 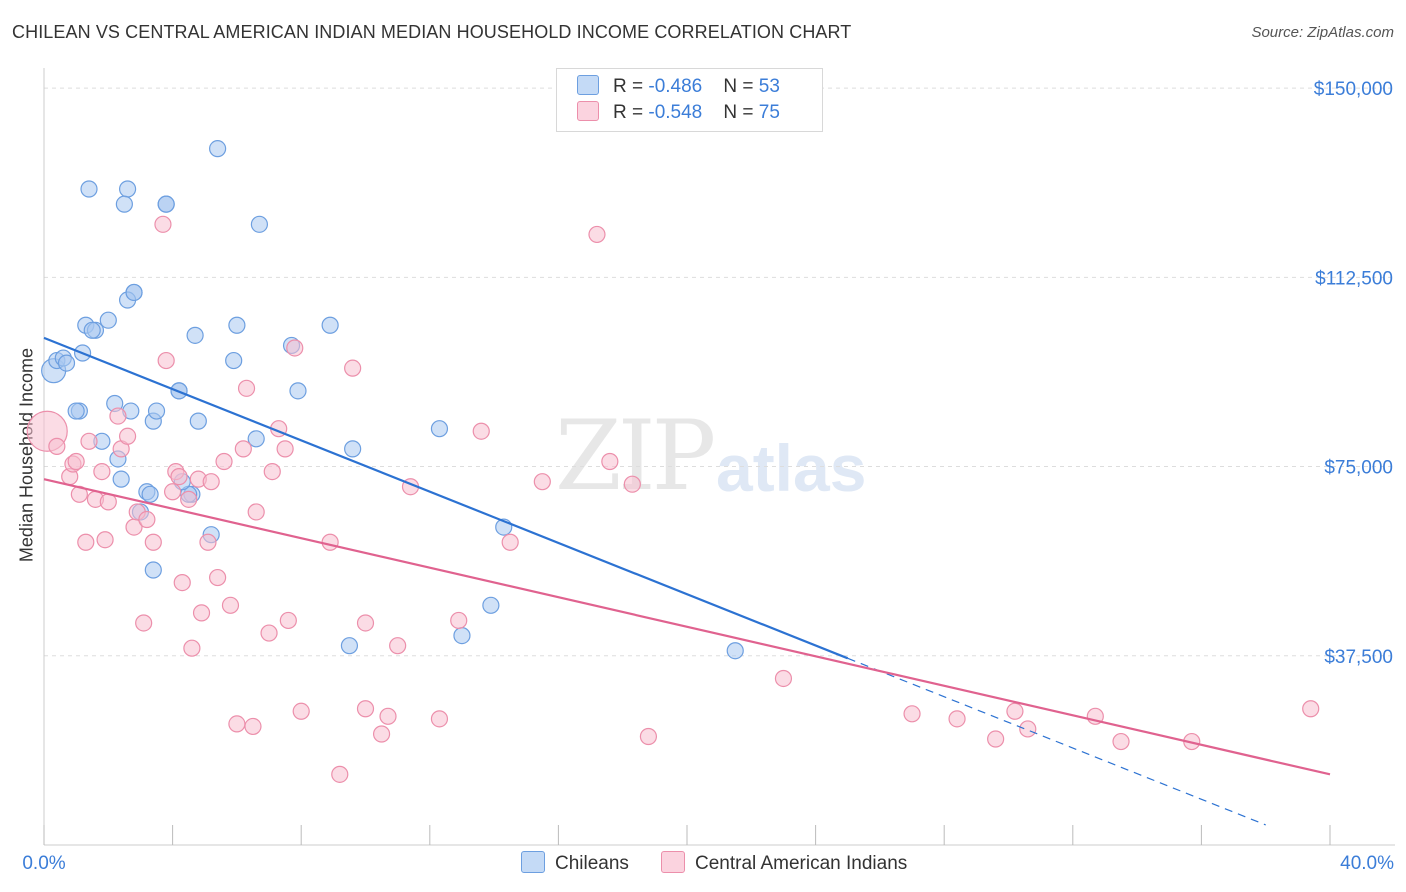 I want to click on legend-row-central-american-indians: R = -0.548 N = 75, so click(x=678, y=114).